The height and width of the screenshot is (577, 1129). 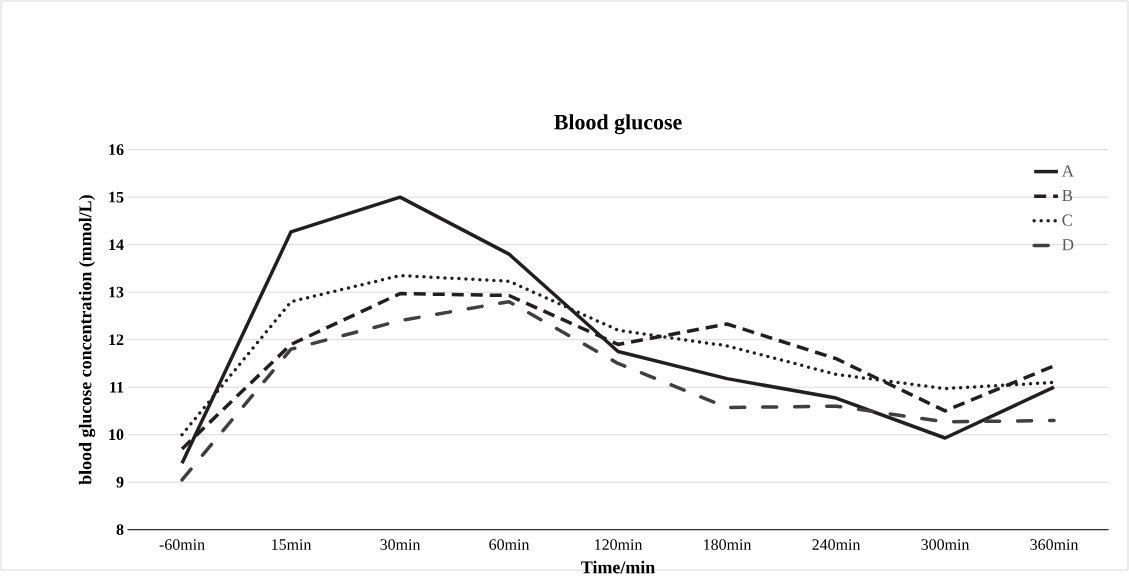 I want to click on chart-title: Blood glucose, so click(x=618, y=124).